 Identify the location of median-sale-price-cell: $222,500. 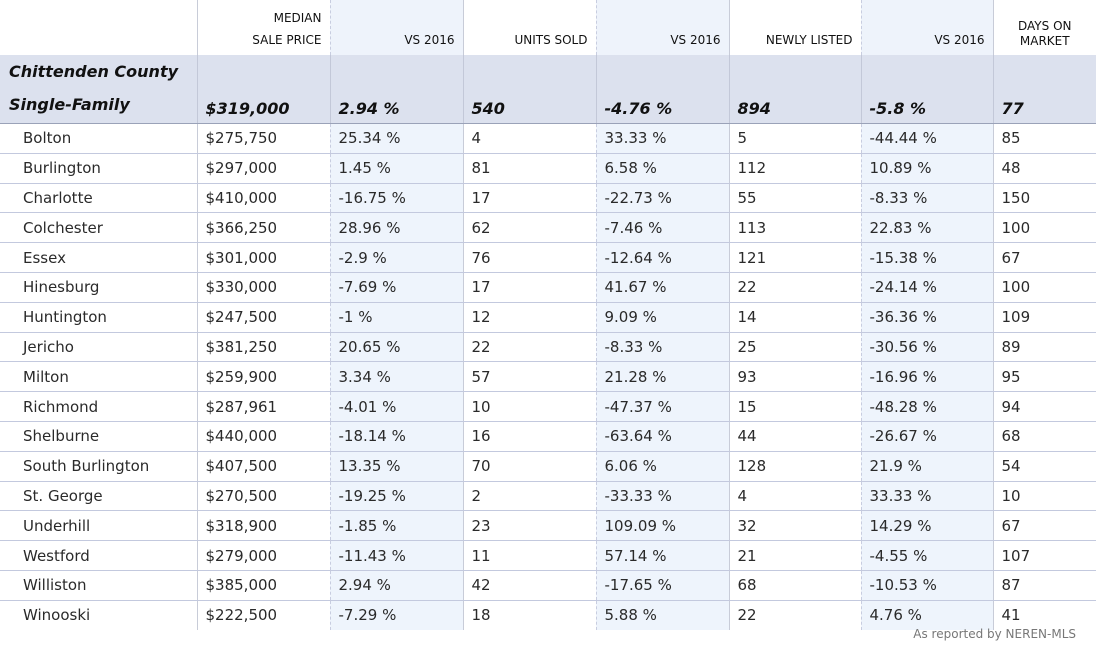
(263, 615).